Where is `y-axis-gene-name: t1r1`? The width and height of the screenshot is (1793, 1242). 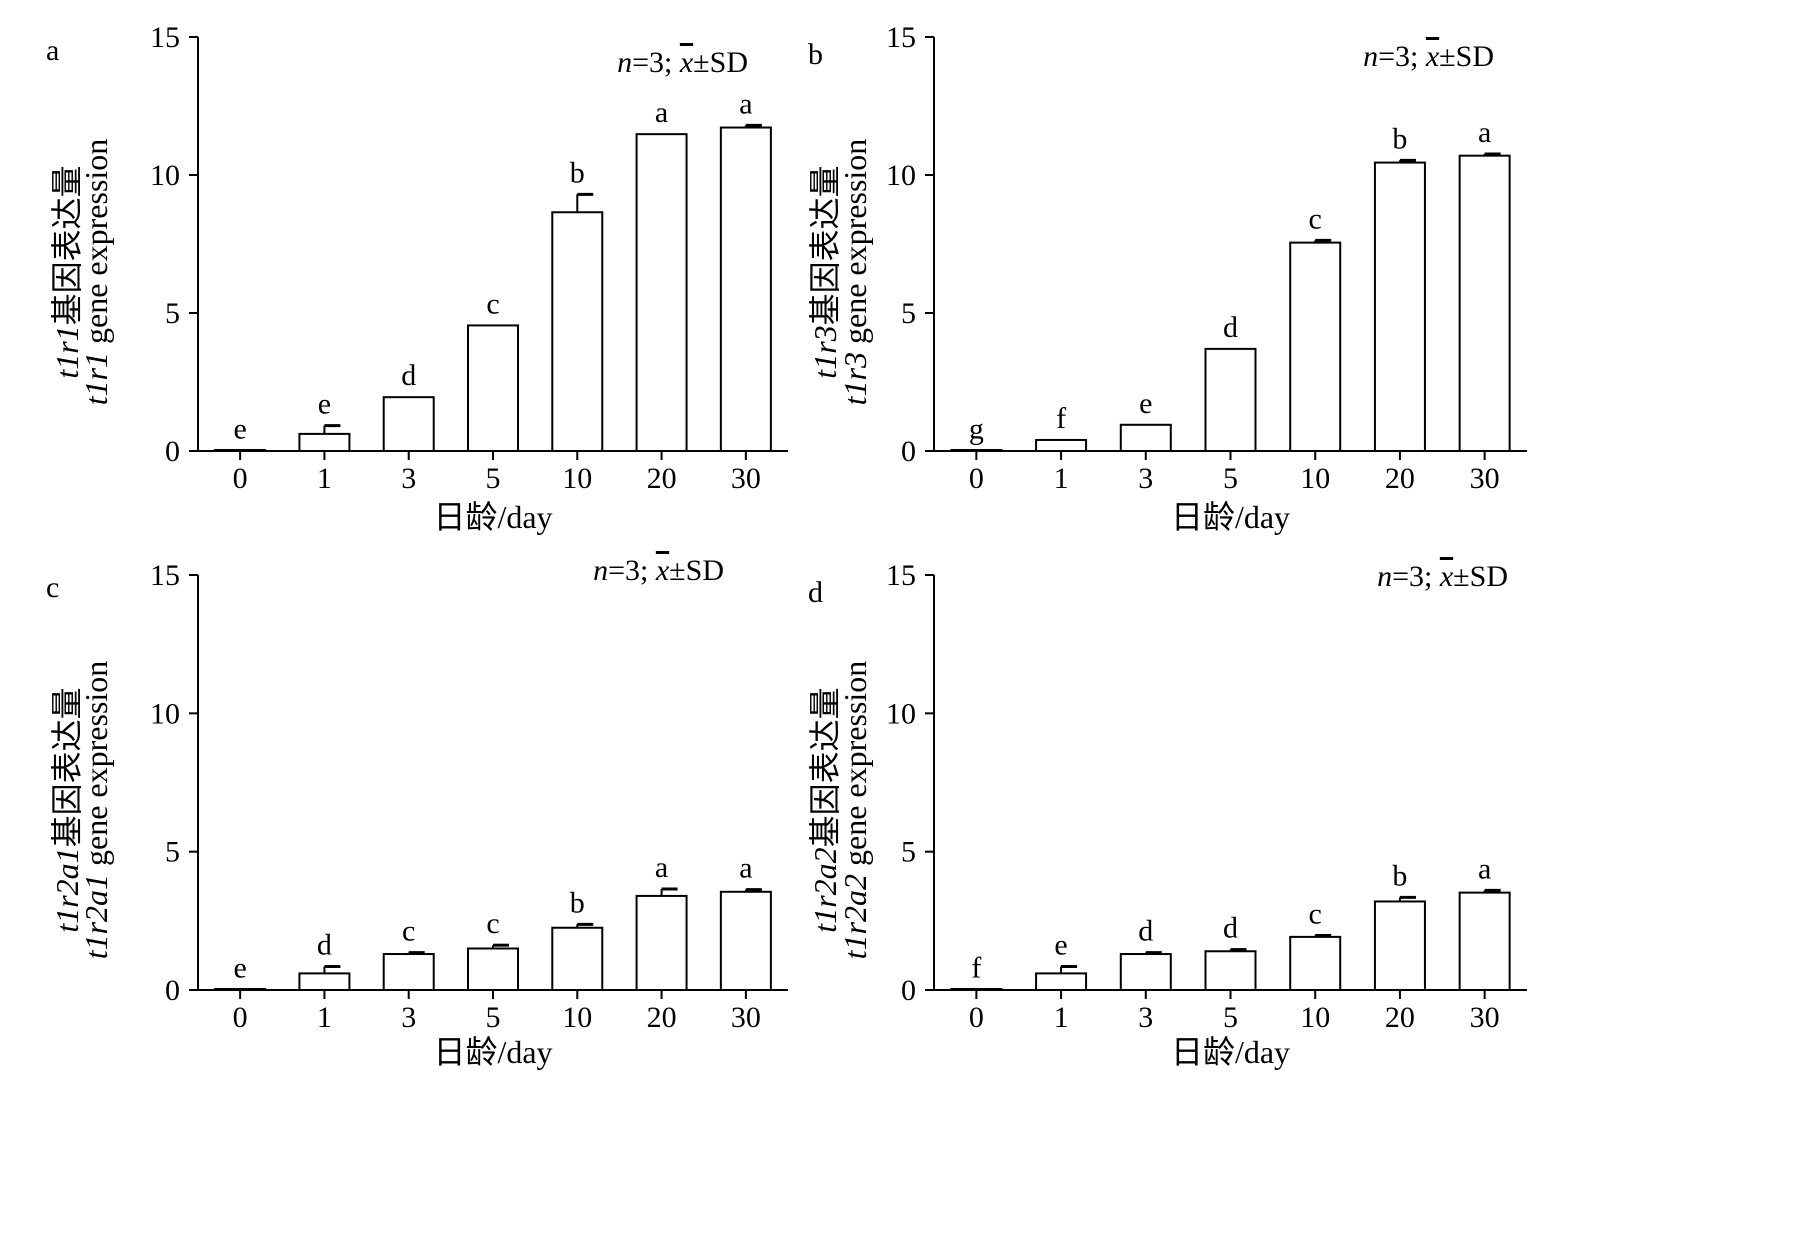
y-axis-gene-name: t1r1 is located at coordinates (67, 351).